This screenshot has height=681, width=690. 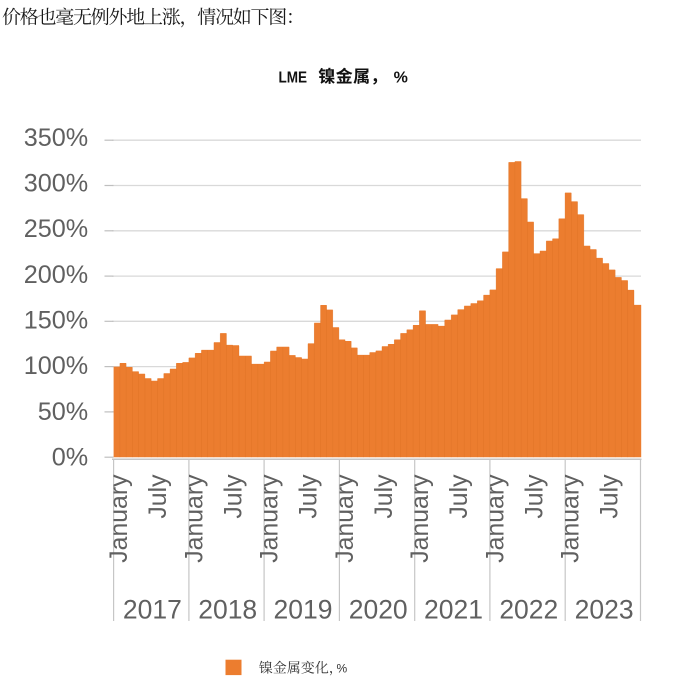 What do you see at coordinates (604, 610) in the screenshot?
I see `svg-text: 2023` at bounding box center [604, 610].